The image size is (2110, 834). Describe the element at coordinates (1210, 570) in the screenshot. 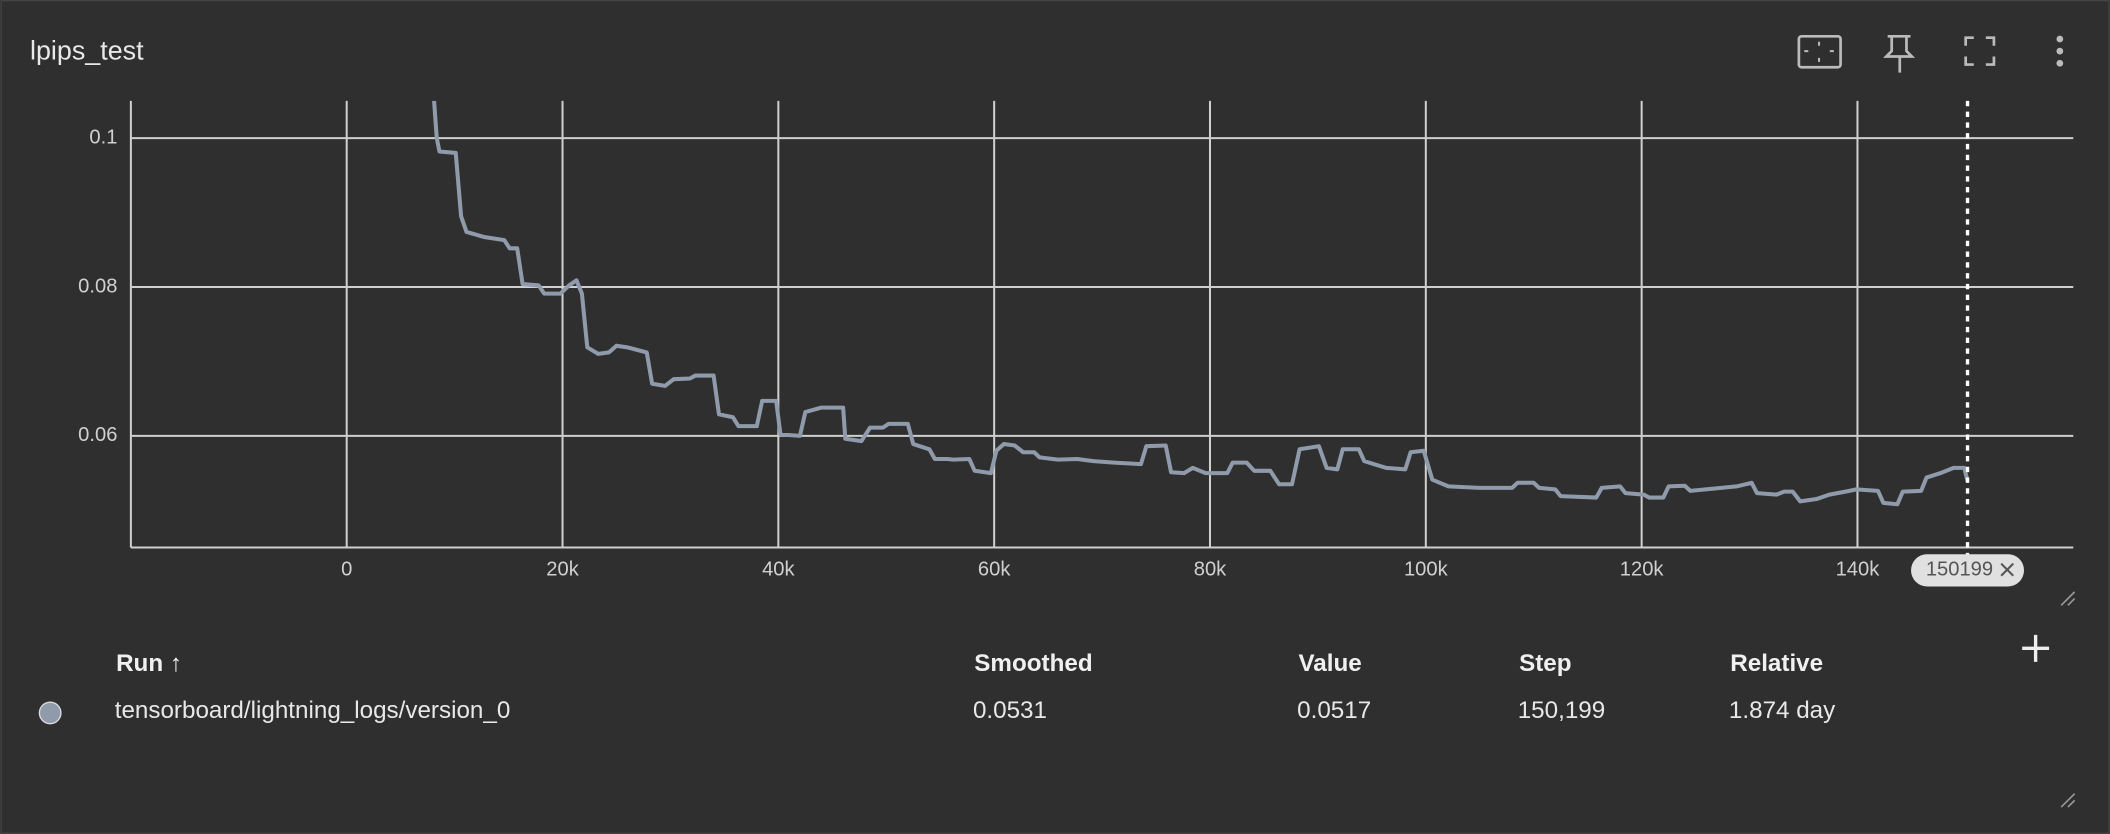

I see `x-tick-label: 80k` at that location.